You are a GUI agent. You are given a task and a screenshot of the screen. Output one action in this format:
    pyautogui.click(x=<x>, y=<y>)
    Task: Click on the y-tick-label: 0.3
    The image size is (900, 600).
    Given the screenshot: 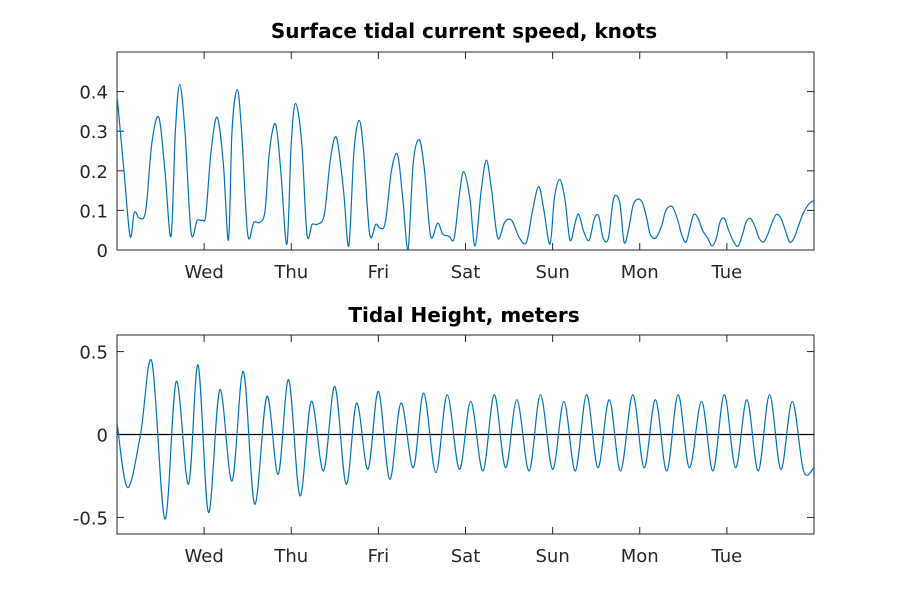 What is the action you would take?
    pyautogui.click(x=93, y=132)
    